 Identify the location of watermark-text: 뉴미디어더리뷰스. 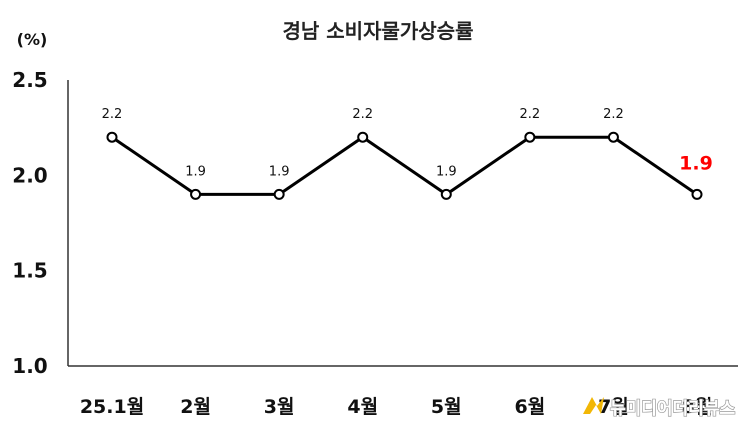
(672, 409).